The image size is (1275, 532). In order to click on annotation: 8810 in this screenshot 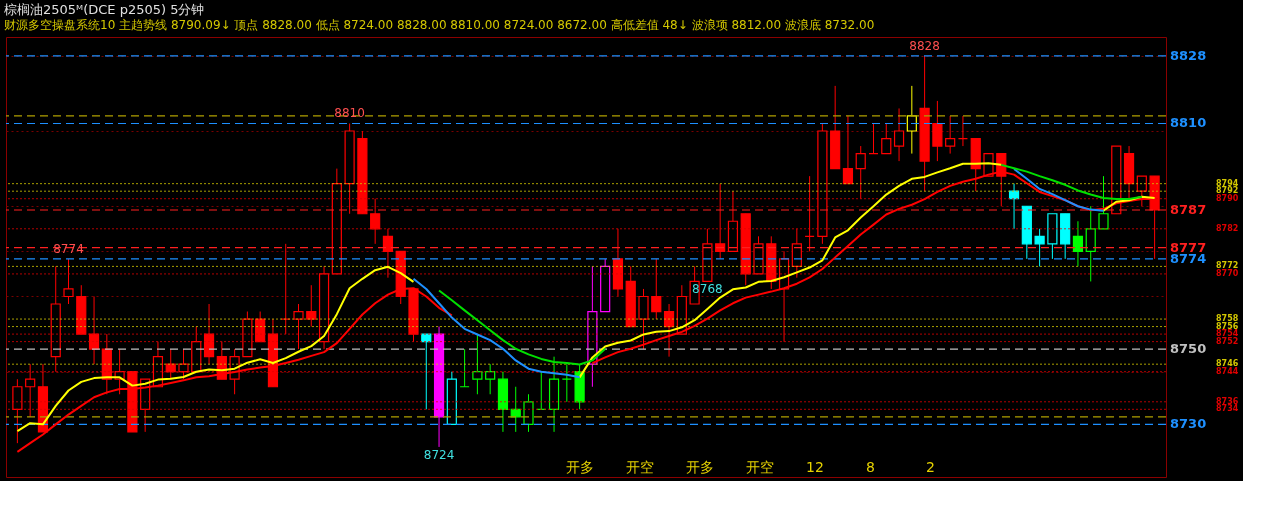, I will do `click(349, 113)`.